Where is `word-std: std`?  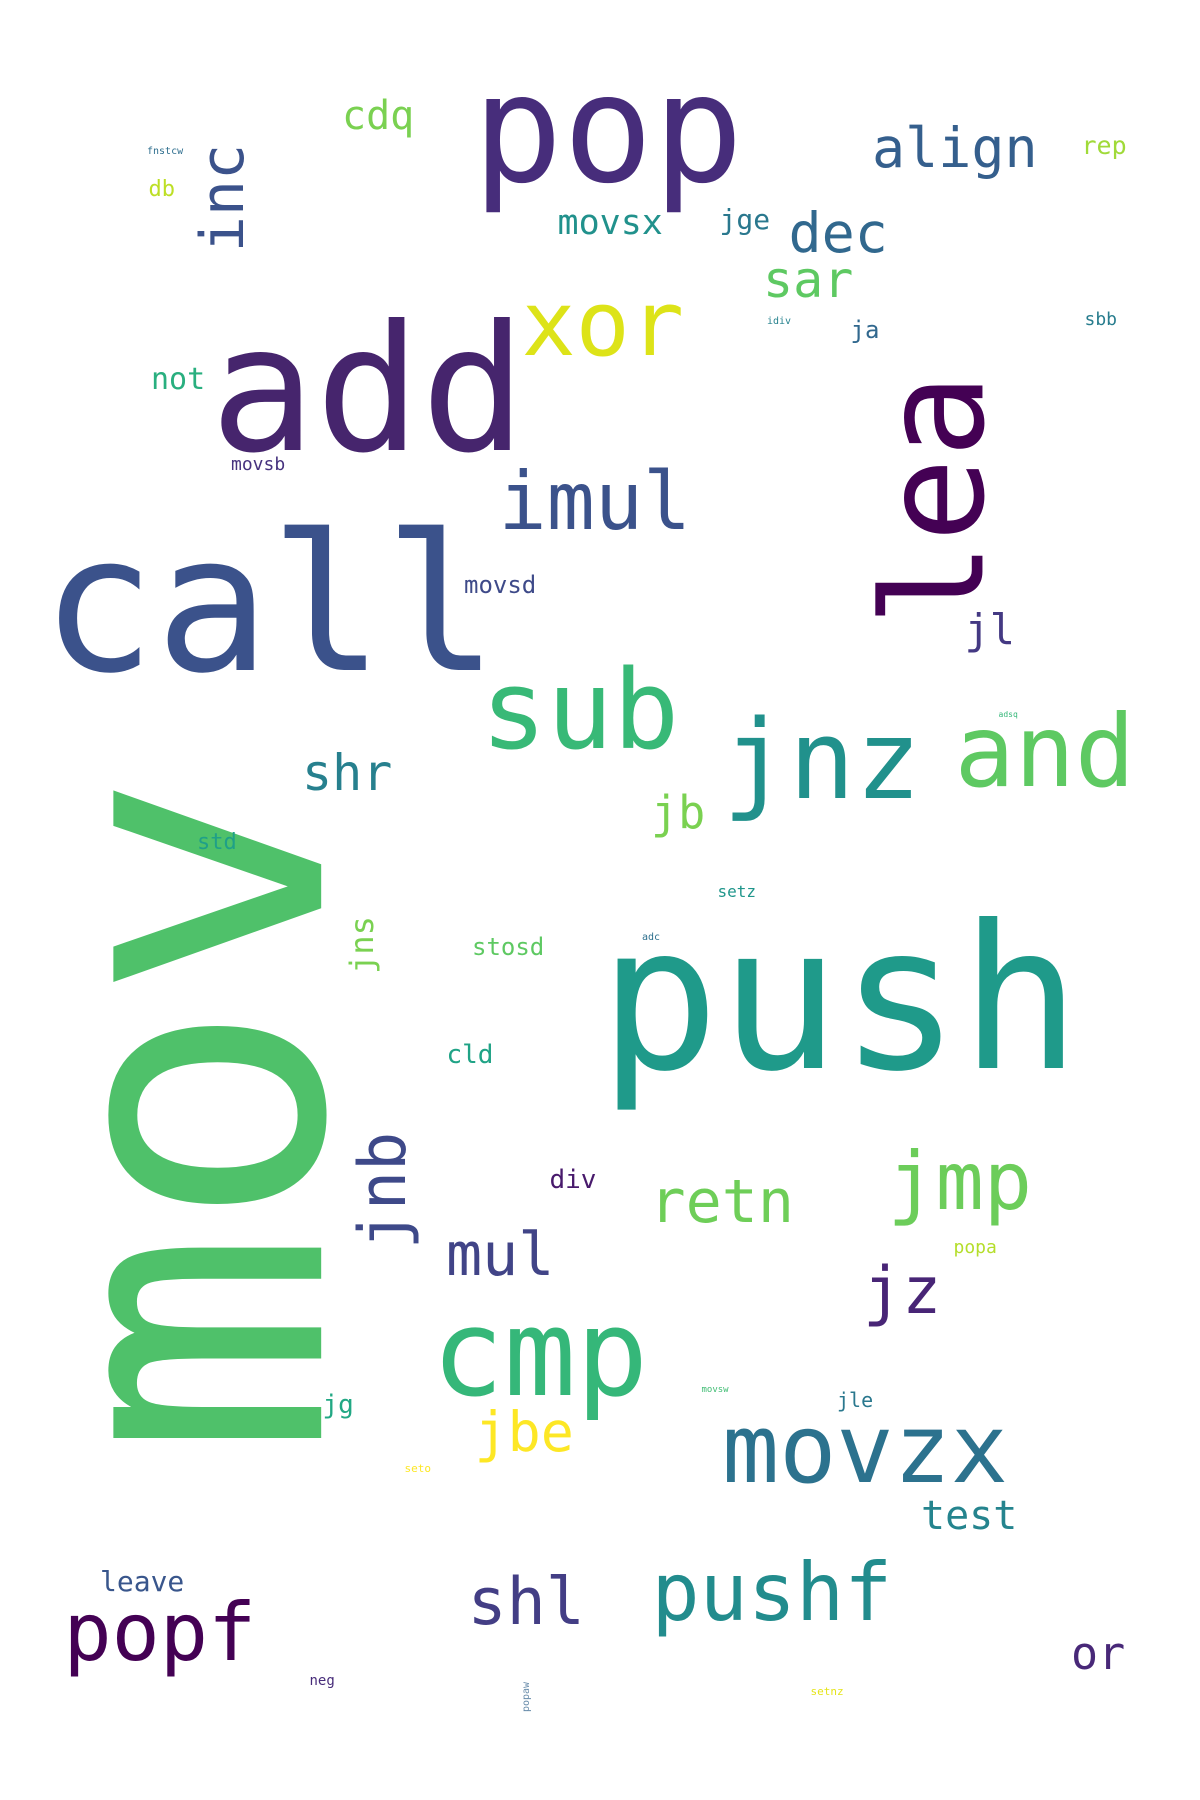
word-std: std is located at coordinates (217, 842).